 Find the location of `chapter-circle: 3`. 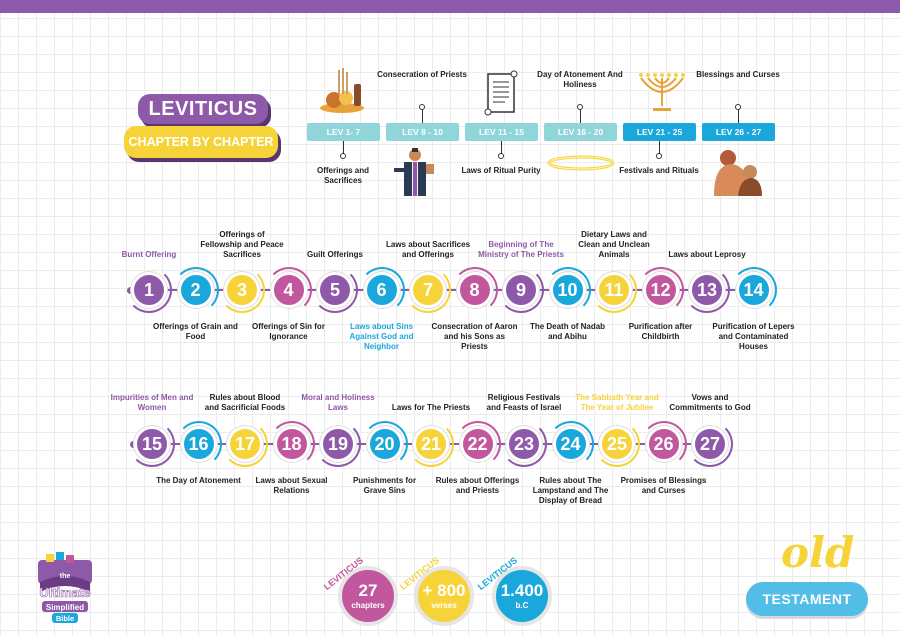

chapter-circle: 3 is located at coordinates (242, 290).